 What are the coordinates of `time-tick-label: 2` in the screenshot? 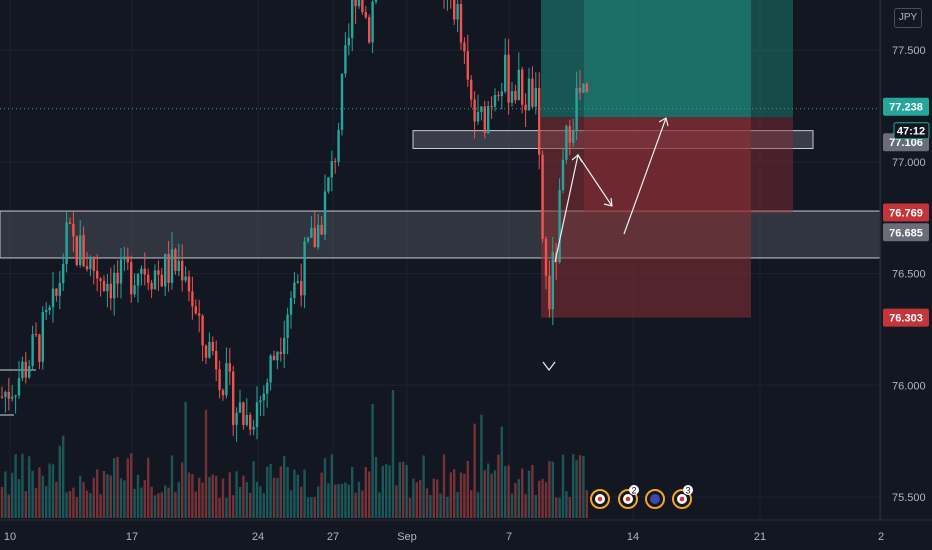 It's located at (881, 537).